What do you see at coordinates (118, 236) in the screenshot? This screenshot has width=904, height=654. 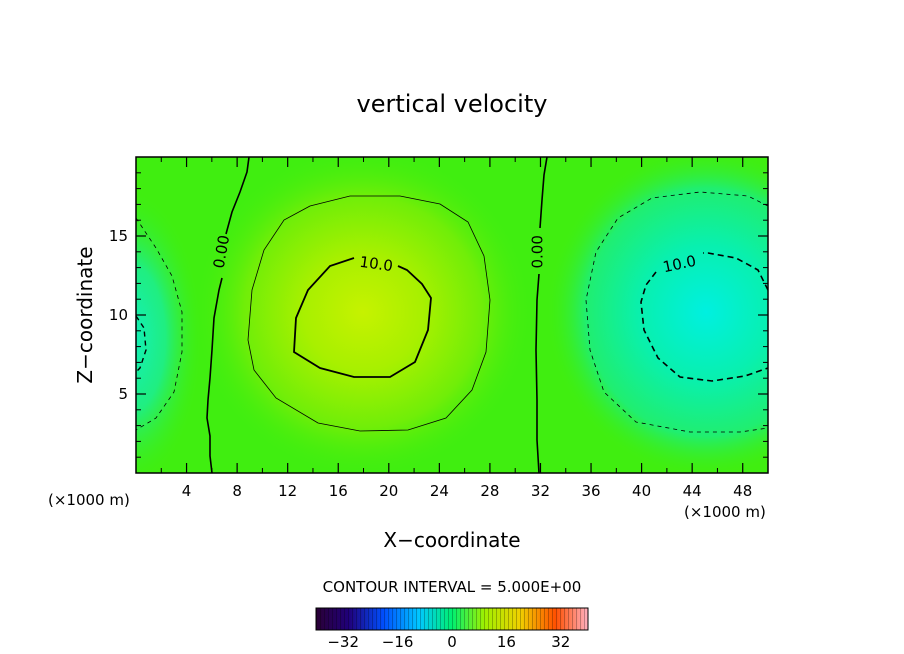 I see `y-tick-label: 15` at bounding box center [118, 236].